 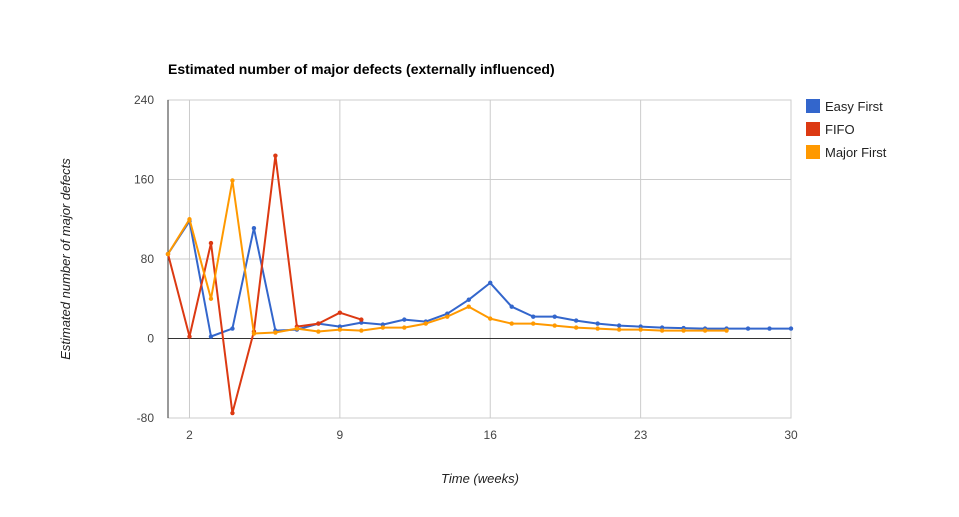 What do you see at coordinates (813, 129) in the screenshot?
I see `legend-swatch-fifo` at bounding box center [813, 129].